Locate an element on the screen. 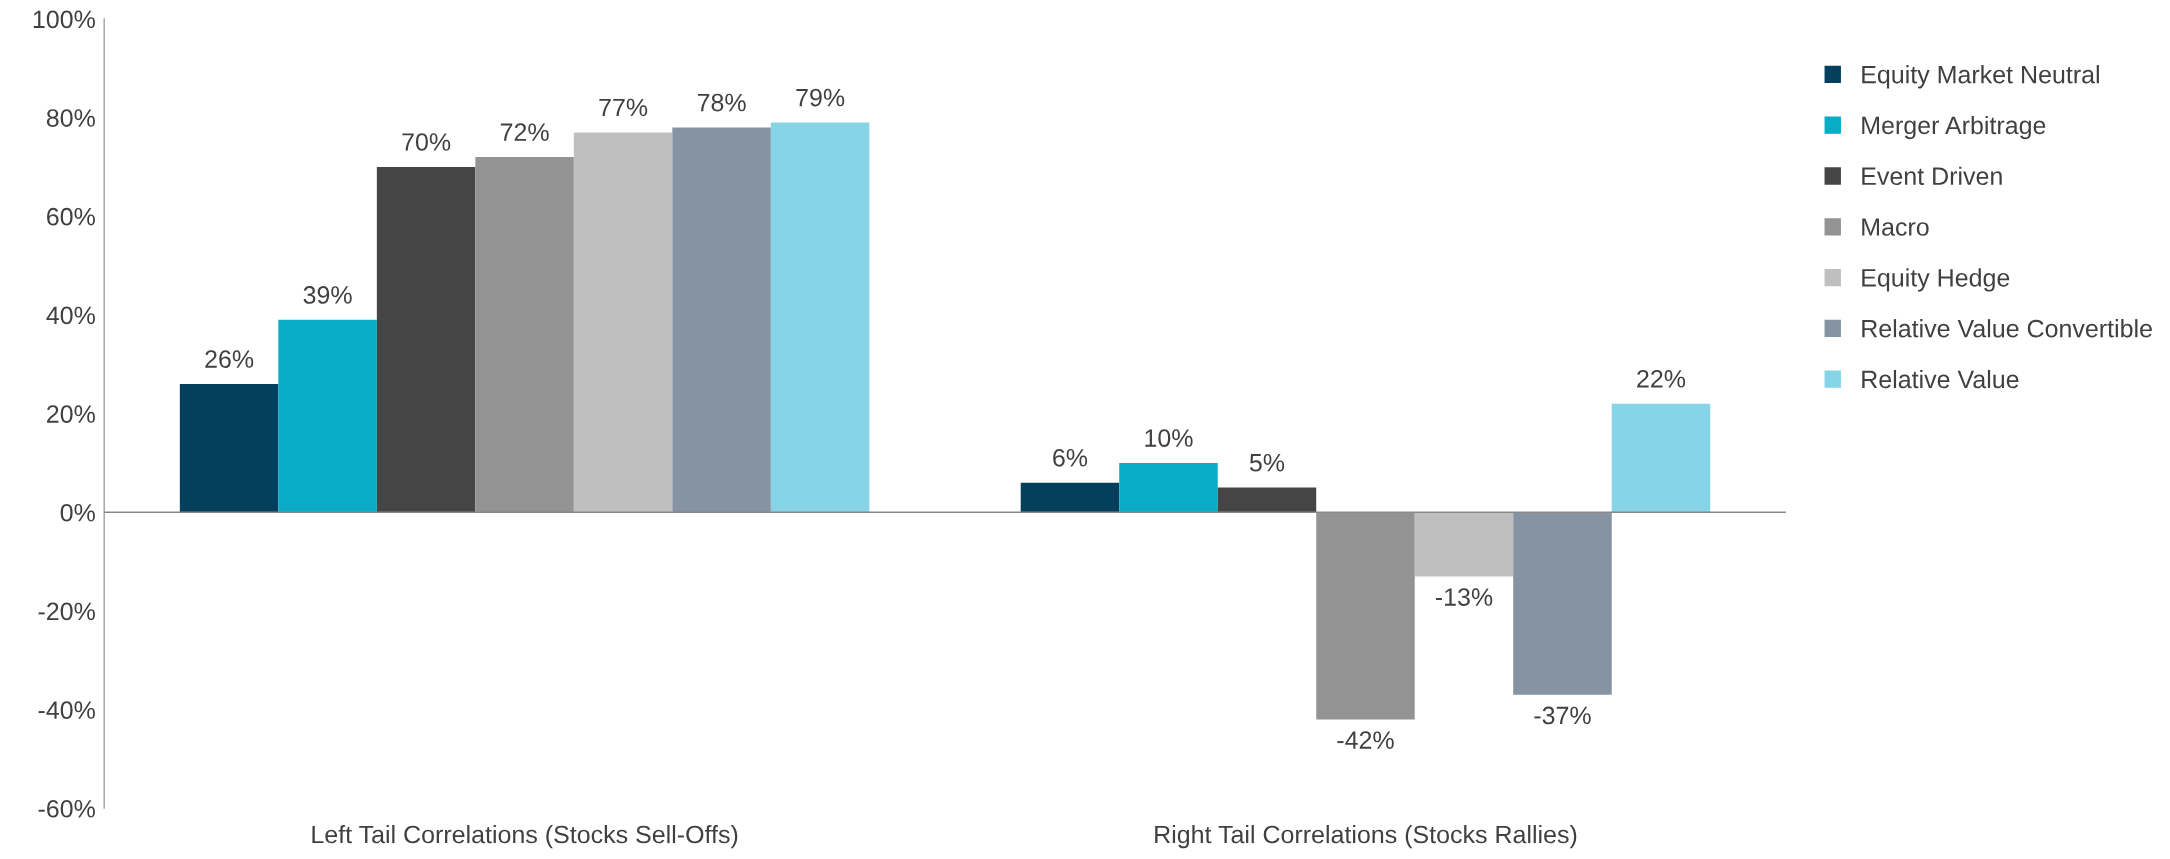 This screenshot has width=2170, height=859. legend-label: Event Driven is located at coordinates (1932, 176).